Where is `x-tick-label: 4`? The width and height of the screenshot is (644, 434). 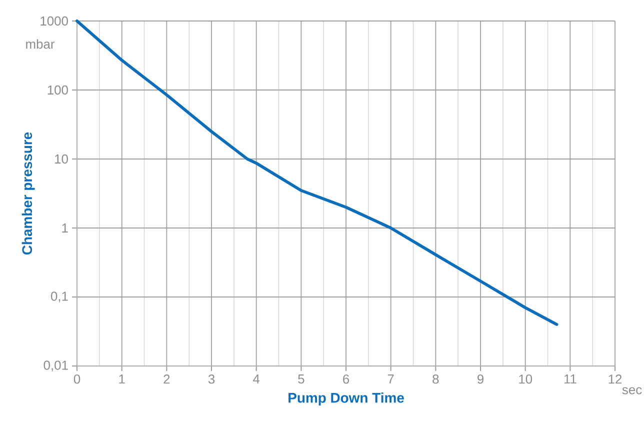
x-tick-label: 4 is located at coordinates (256, 379).